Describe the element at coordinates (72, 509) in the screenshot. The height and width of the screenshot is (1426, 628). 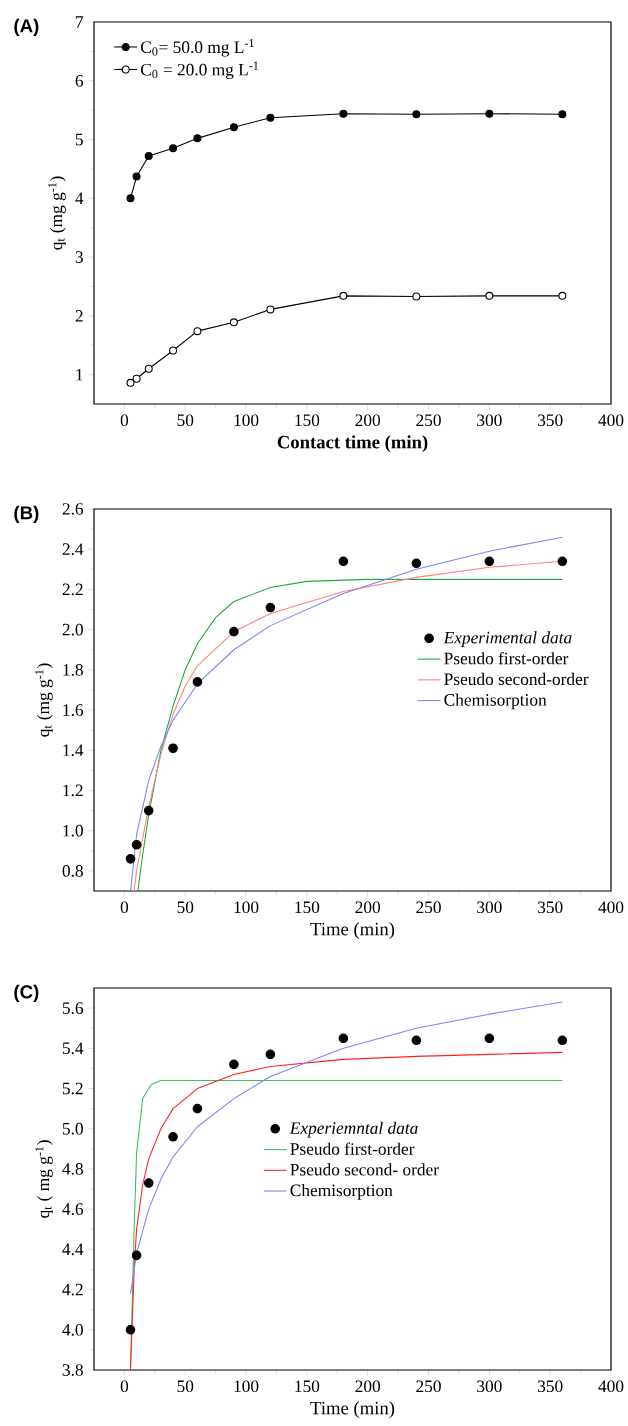
I see `y-tick-label: 2.6` at that location.